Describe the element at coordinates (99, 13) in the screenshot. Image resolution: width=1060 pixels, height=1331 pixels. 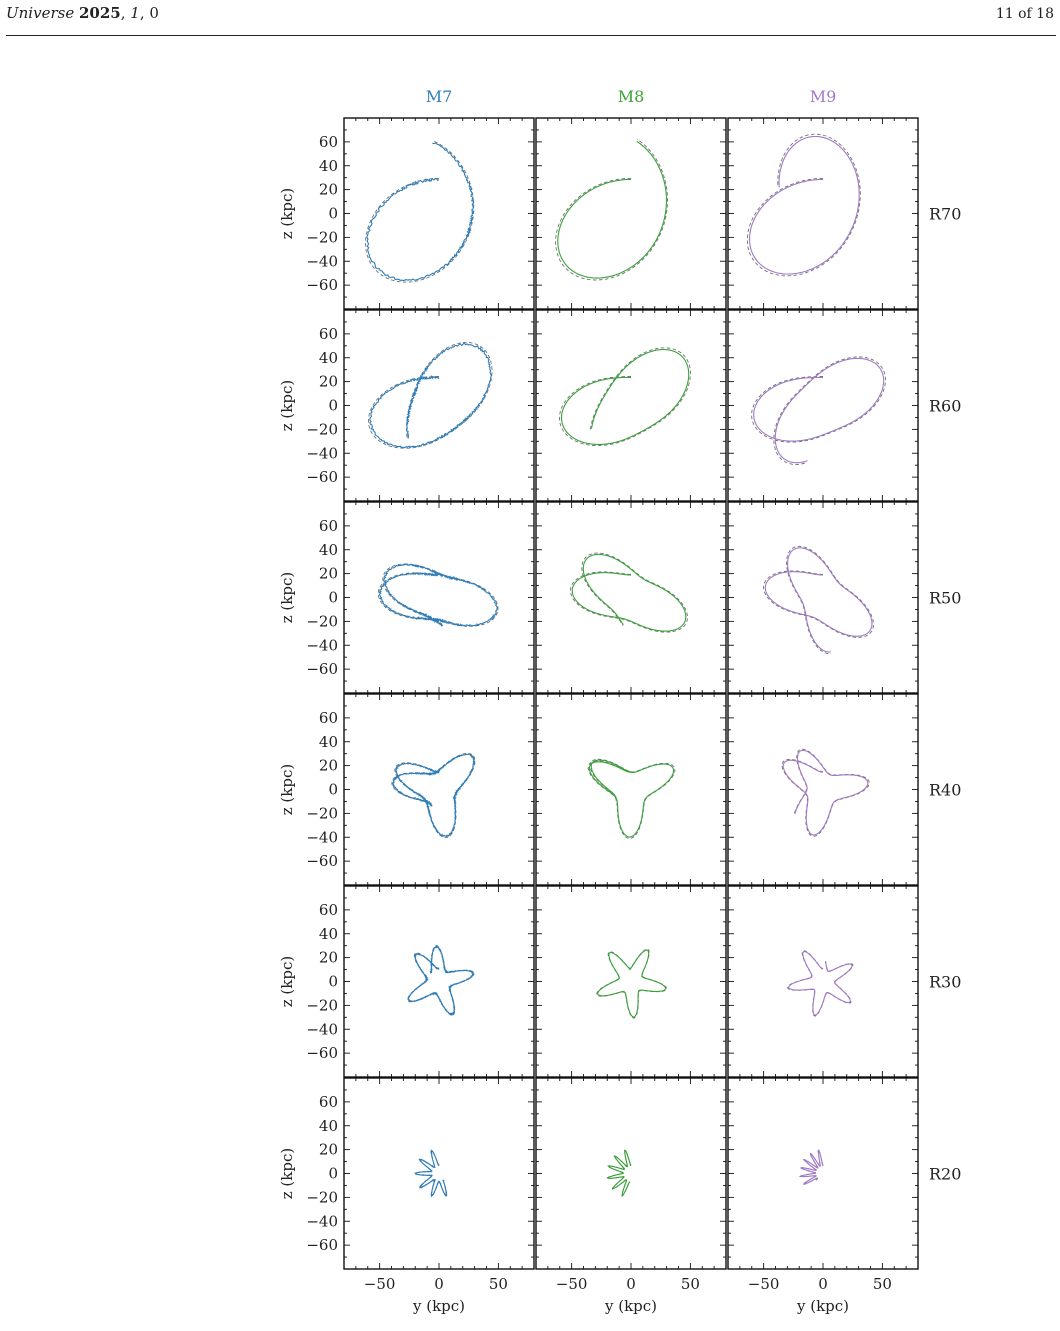
I see `journal-year: 2025` at that location.